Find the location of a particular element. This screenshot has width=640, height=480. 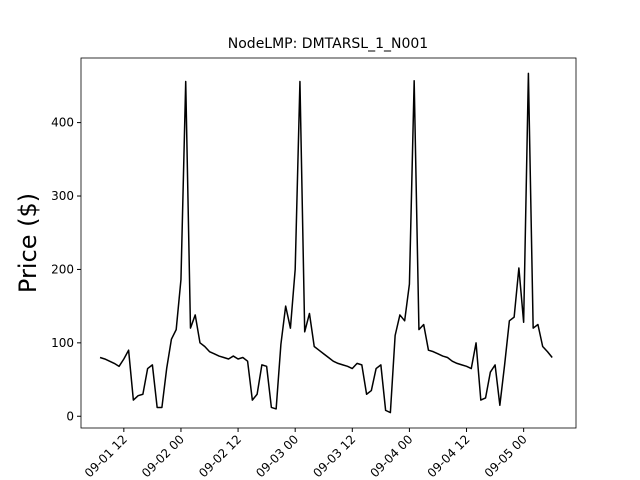

x-tick-label: 09-02 00 is located at coordinates (163, 456).